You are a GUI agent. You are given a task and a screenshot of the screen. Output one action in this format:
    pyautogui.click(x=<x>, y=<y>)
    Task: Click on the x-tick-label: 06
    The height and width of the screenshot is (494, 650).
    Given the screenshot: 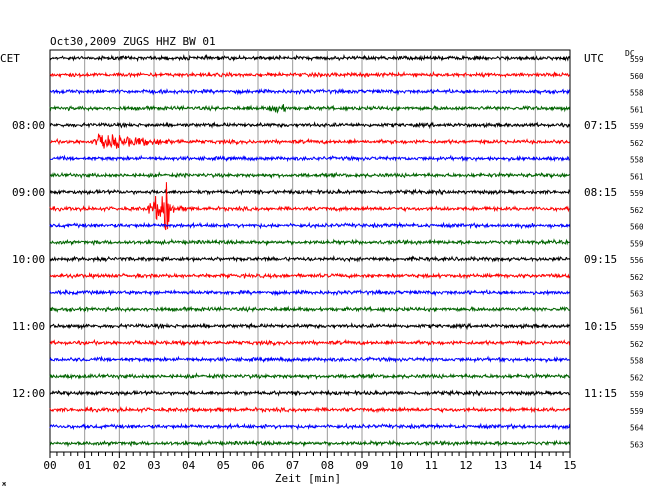 What is the action you would take?
    pyautogui.click(x=257, y=465)
    